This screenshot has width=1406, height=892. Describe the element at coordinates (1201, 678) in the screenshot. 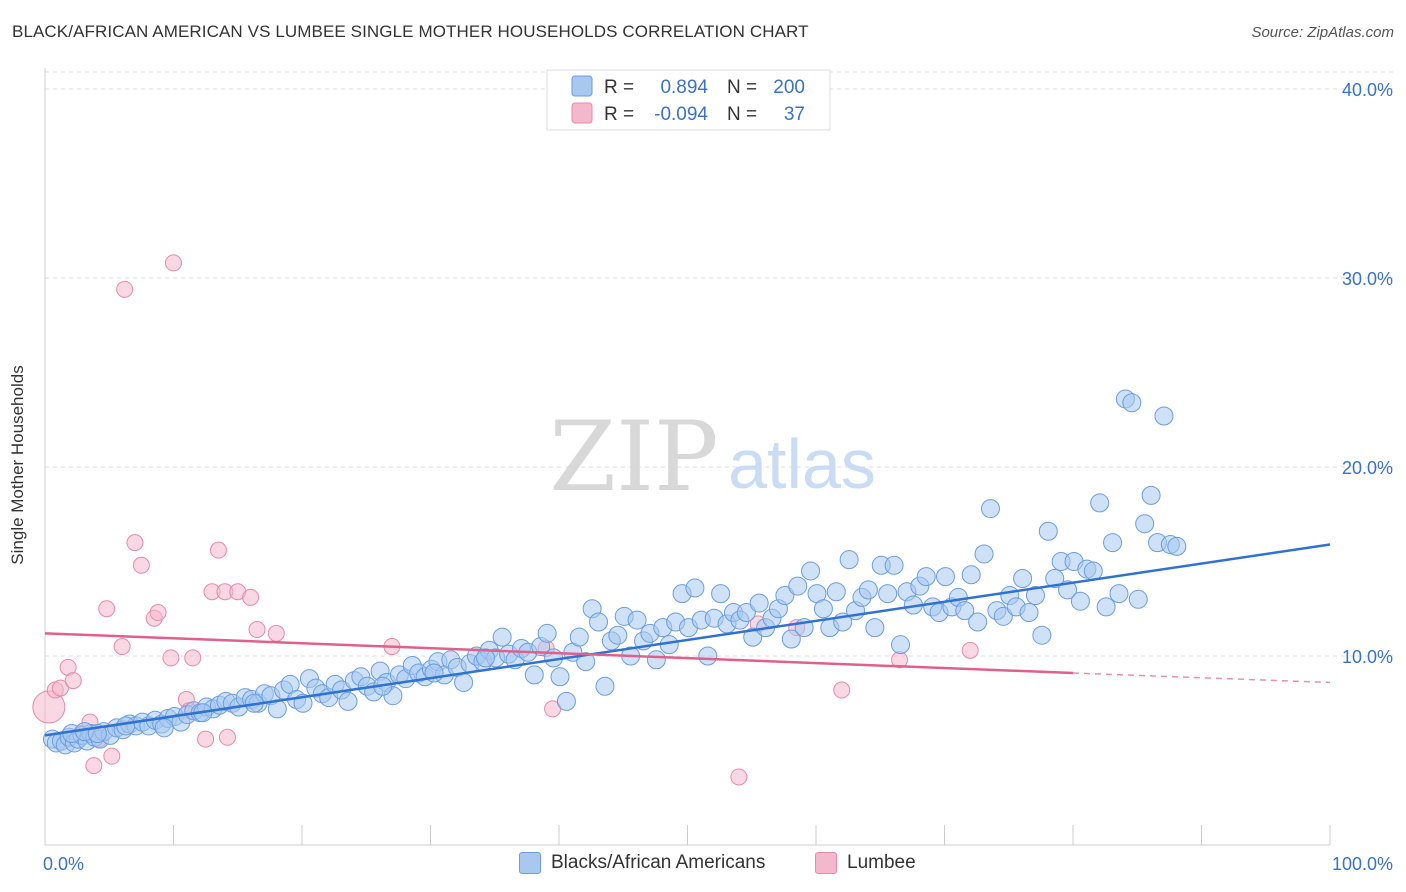

I see `pink-trend-line-extension` at that location.